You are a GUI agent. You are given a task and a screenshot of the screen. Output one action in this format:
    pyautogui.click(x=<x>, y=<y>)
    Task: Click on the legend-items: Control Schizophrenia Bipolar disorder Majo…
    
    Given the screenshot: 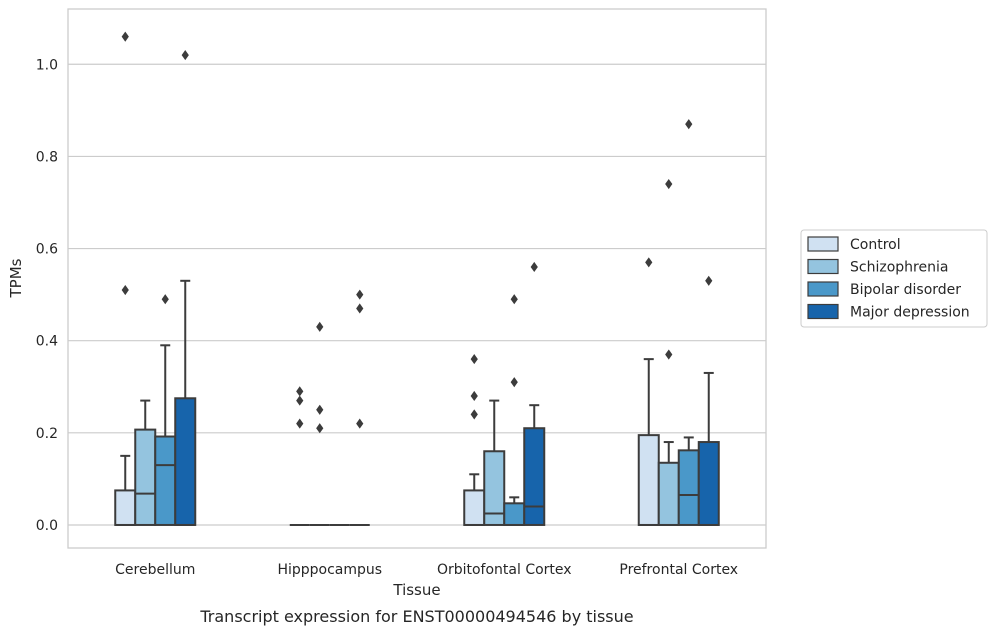 What is the action you would take?
    pyautogui.click(x=888, y=278)
    